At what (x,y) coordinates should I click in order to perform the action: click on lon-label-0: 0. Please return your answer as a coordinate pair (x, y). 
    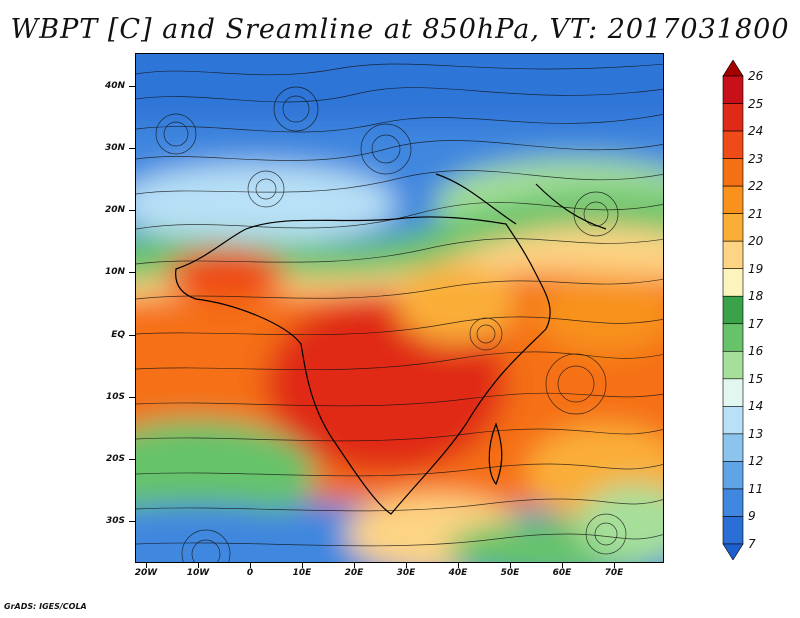
    Looking at the image, I should click on (250, 573).